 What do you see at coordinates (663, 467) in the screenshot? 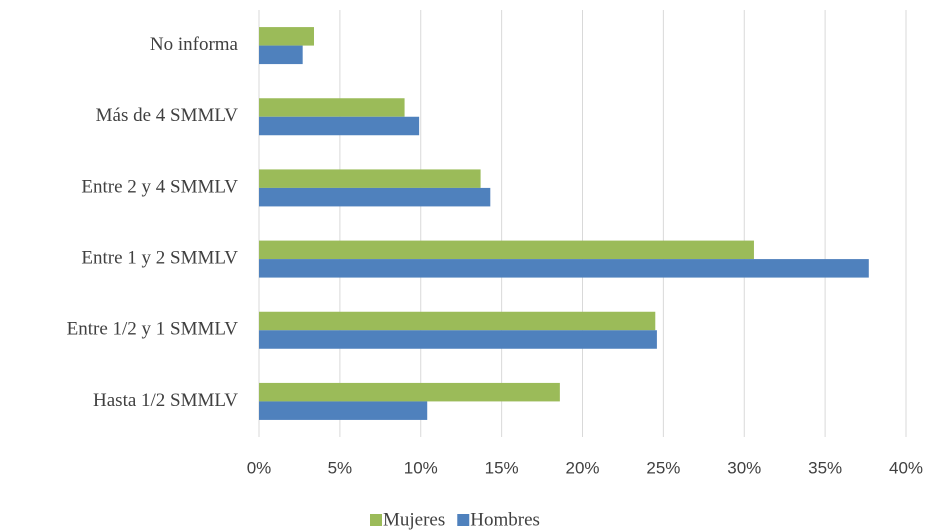
I see `x-tick-label: 25%` at bounding box center [663, 467].